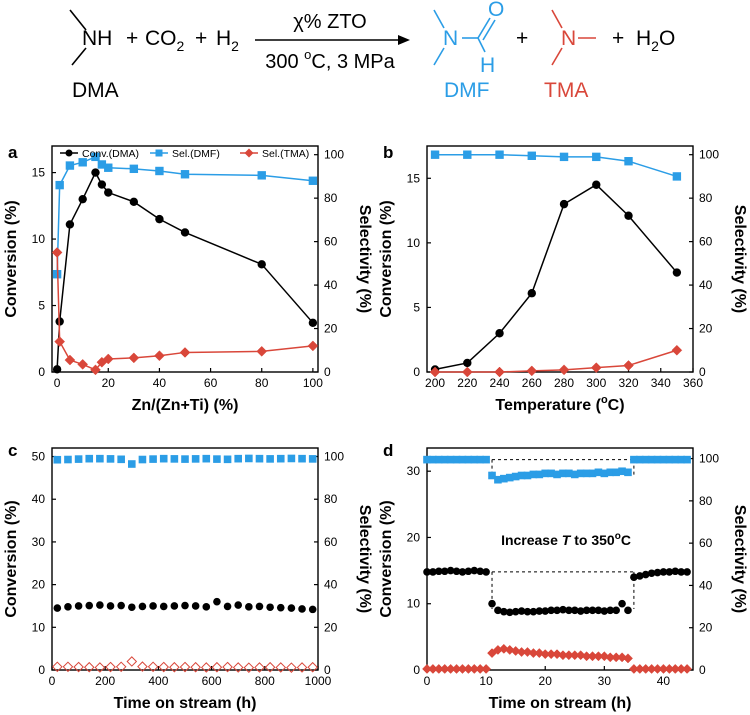  What do you see at coordinates (97, 38) in the screenshot?
I see `dma-nh-label: NH` at bounding box center [97, 38].